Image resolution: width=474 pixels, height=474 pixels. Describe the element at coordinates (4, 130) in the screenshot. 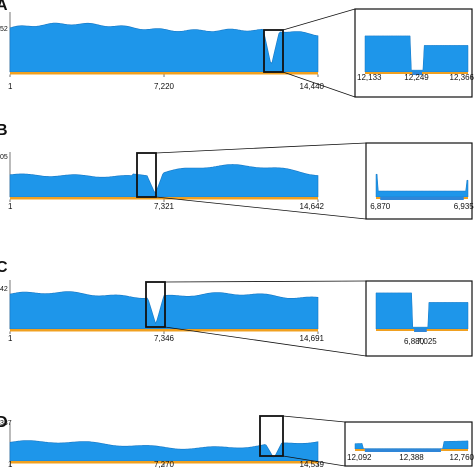

I see `panel-letter: B` at that location.